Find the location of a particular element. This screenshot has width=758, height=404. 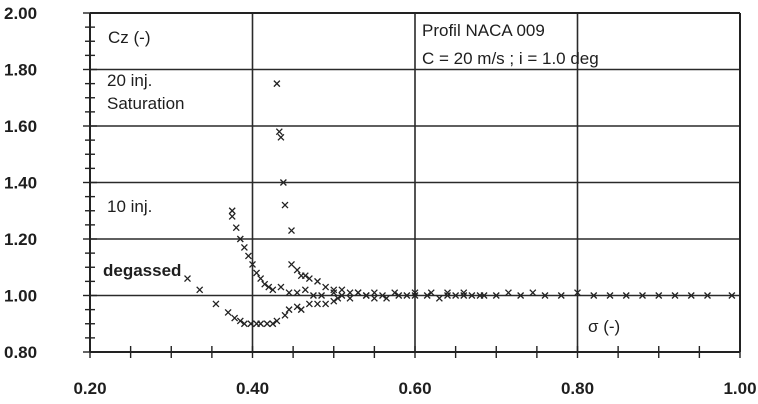

annotation-degassed: degassed is located at coordinates (142, 270).